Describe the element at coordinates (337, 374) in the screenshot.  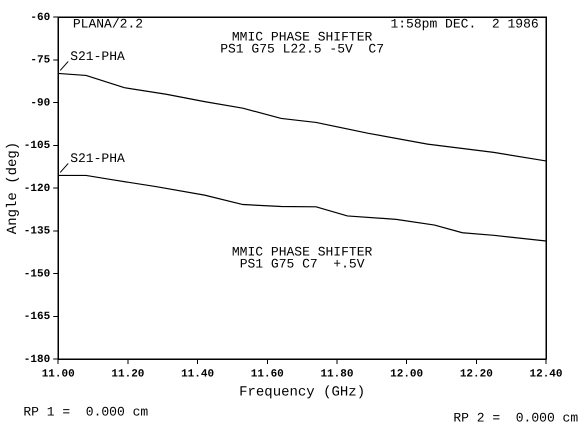
I see `x-tick-label: 11.80` at that location.